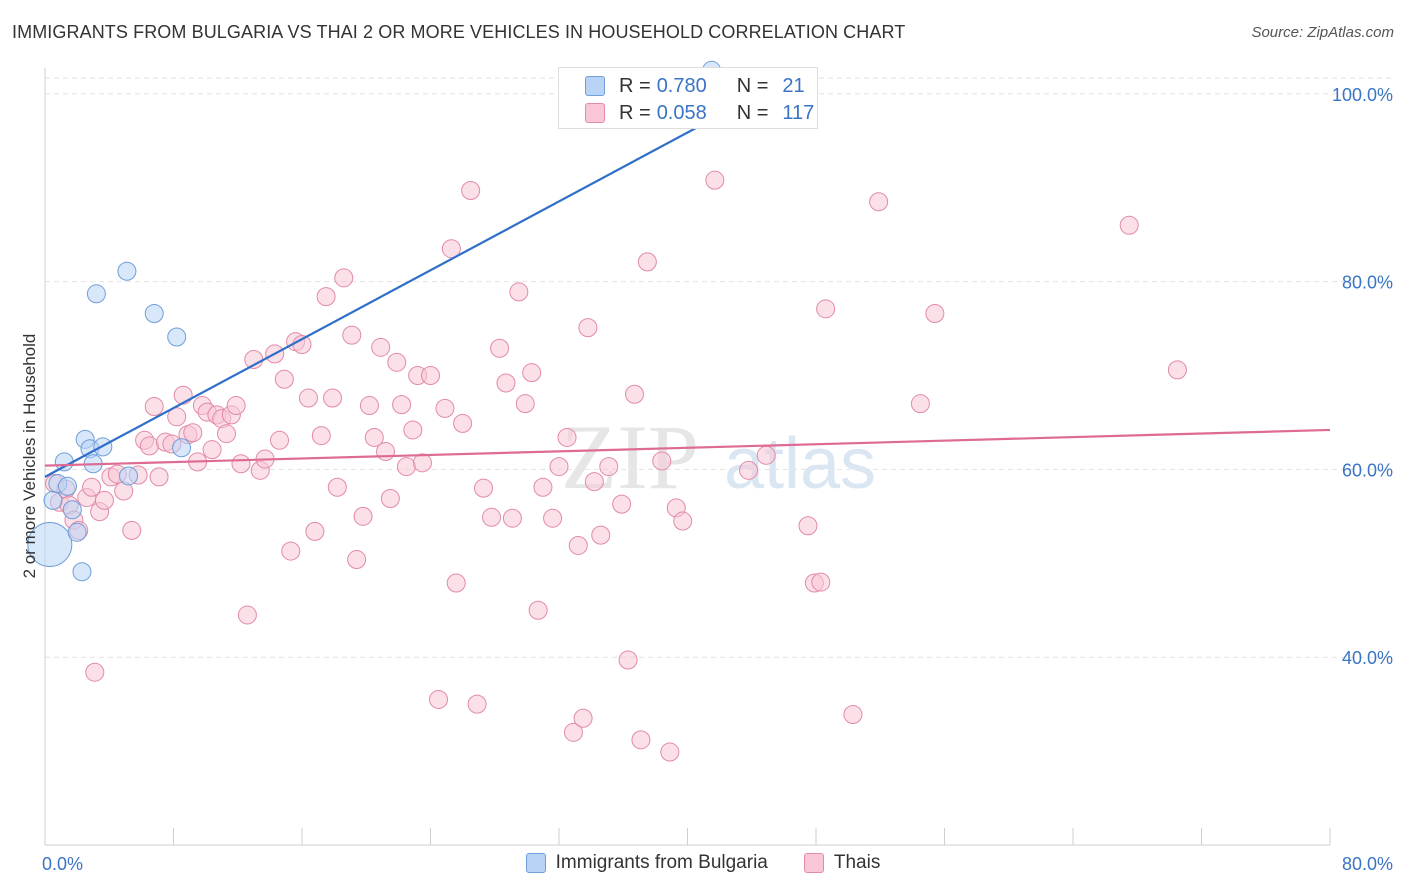  I want to click on n-label: N =, so click(752, 85).